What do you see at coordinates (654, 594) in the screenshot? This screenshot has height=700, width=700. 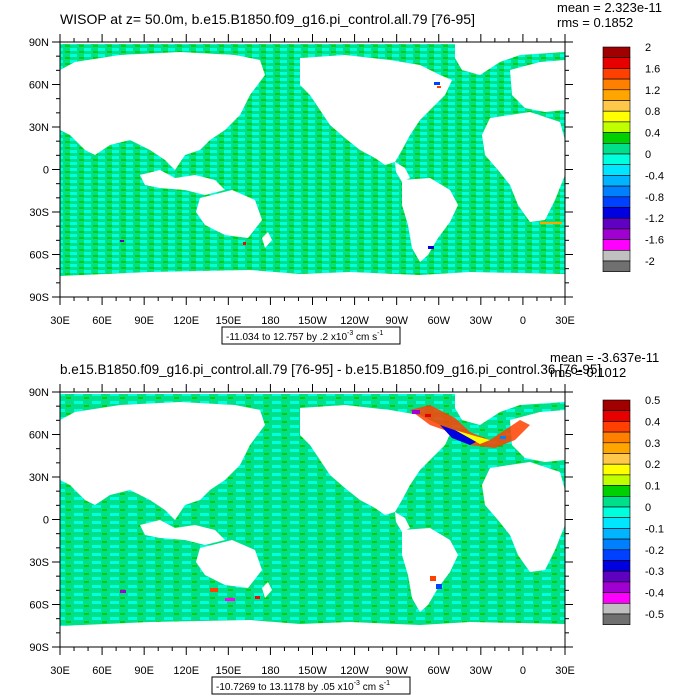 I see `colorbar-label: -0.4` at bounding box center [654, 594].